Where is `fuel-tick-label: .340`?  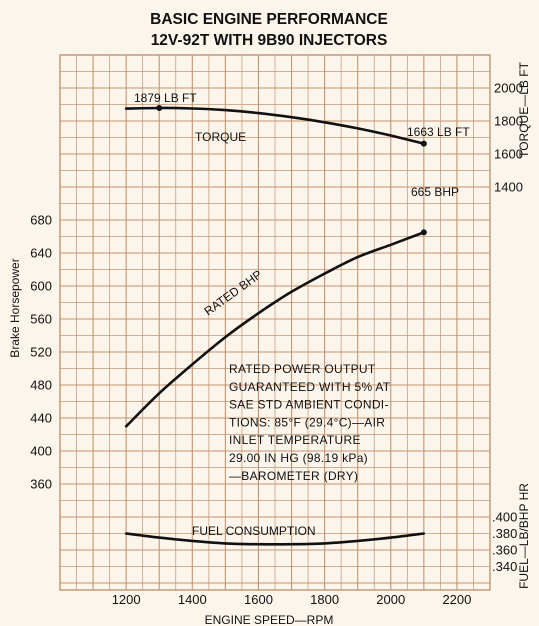
fuel-tick-label: .340 is located at coordinates (504, 566).